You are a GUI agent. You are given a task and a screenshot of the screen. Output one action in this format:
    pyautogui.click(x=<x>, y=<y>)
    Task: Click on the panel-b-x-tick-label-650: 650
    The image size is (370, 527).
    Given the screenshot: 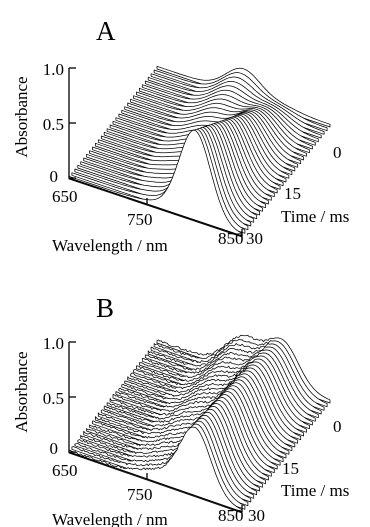 What is the action you would take?
    pyautogui.click(x=65, y=470)
    